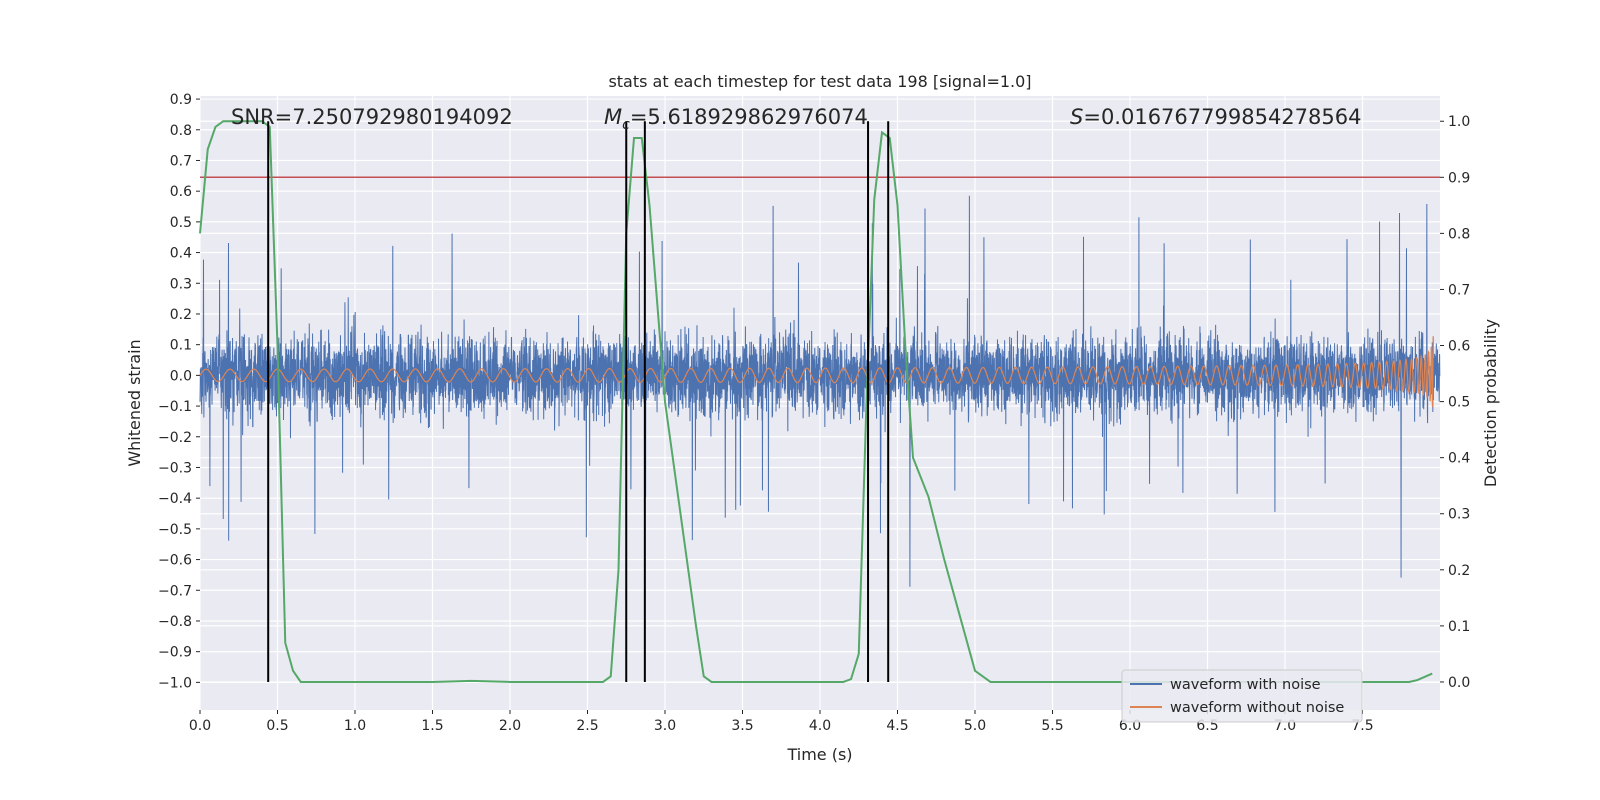 This screenshot has width=1600, height=800. What do you see at coordinates (1257, 708) in the screenshot?
I see `legend-label-clean: waveform without noise` at bounding box center [1257, 708].